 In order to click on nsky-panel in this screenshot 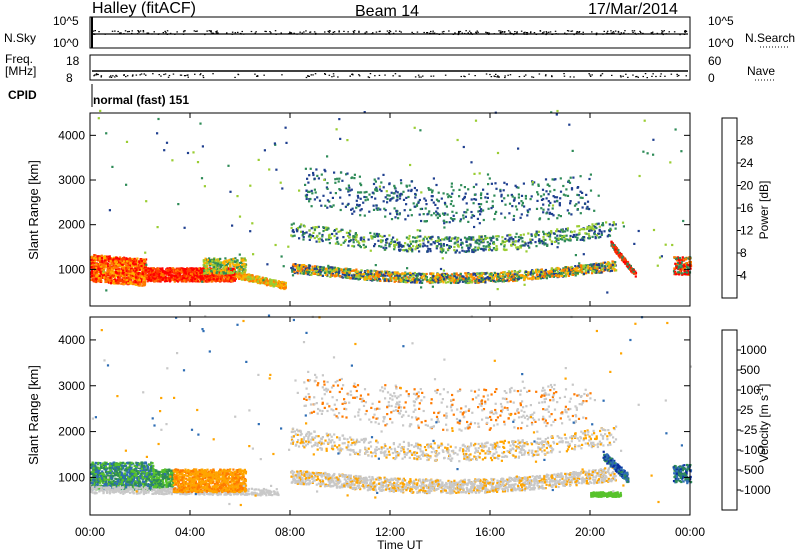, I will do `click(390, 32)`.